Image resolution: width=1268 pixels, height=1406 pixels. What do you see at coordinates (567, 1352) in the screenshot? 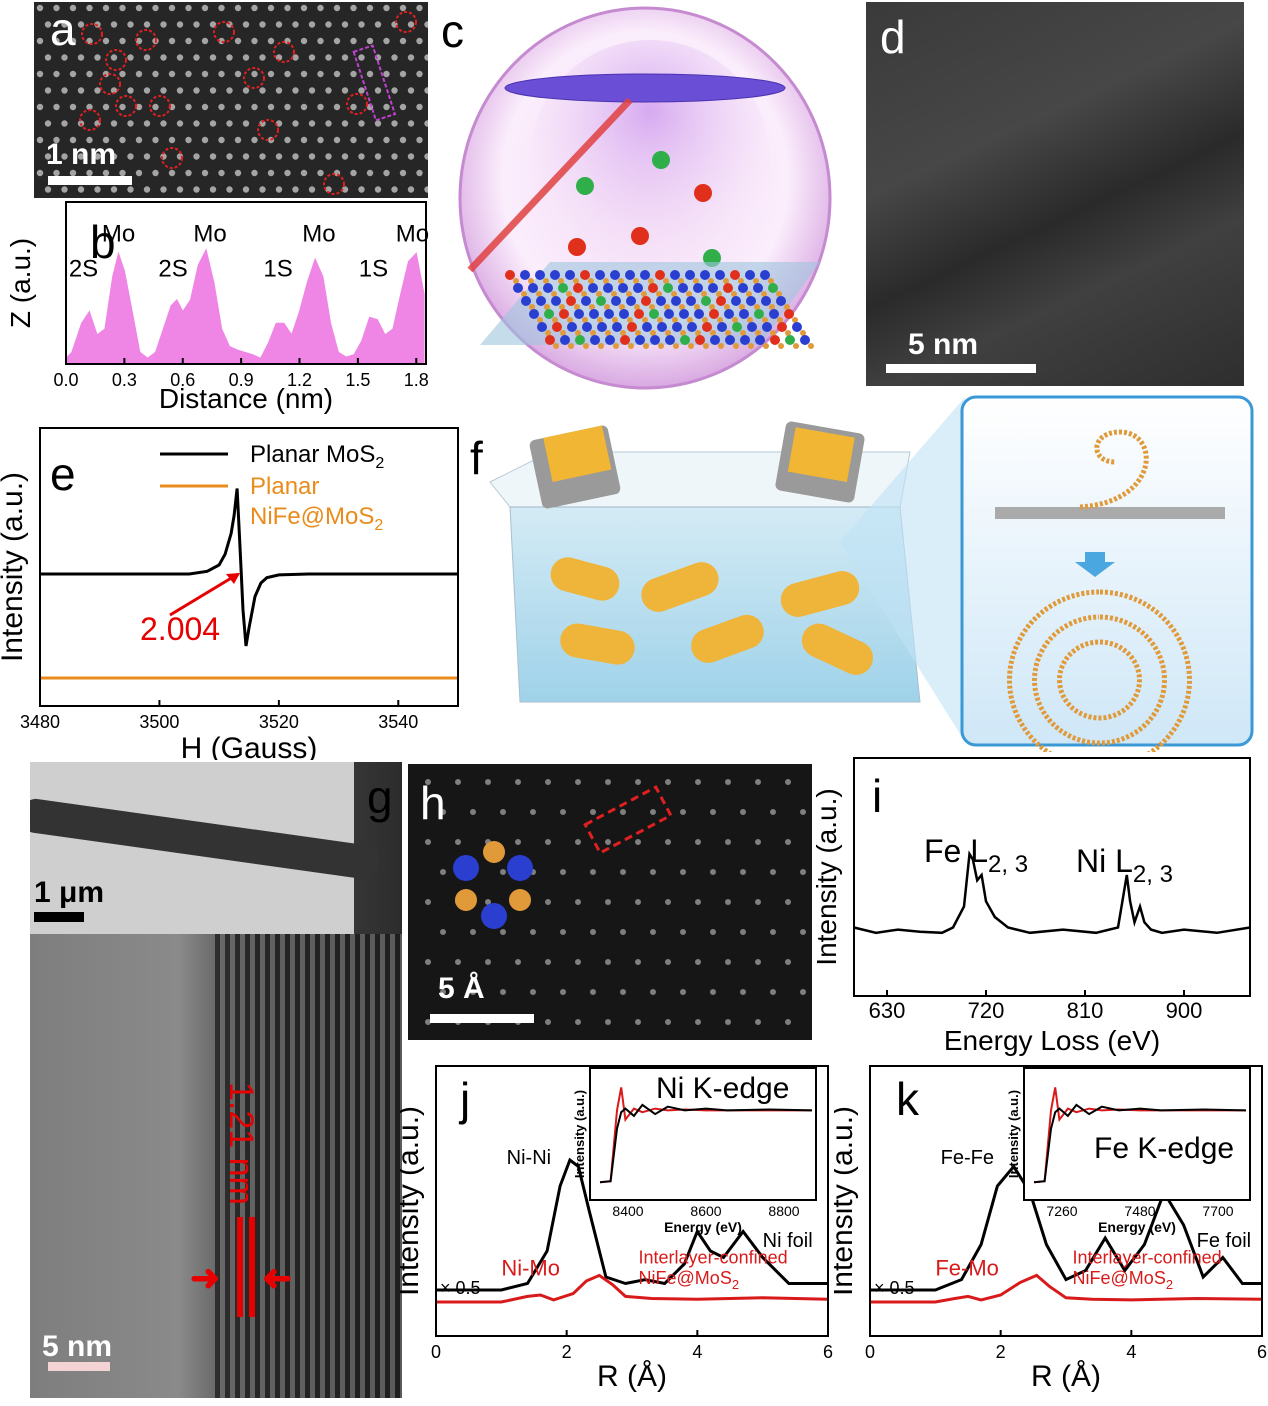
I see `x-tick-label: 2` at bounding box center [567, 1352].